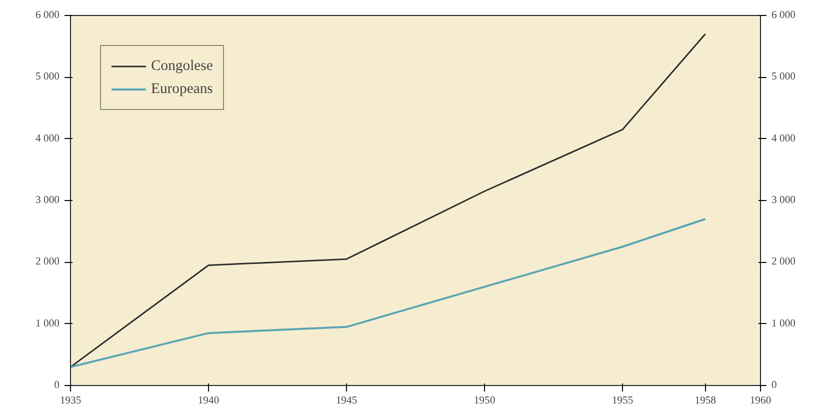 Image resolution: width=833 pixels, height=419 pixels. I want to click on x-tick-label: 1950, so click(485, 401).